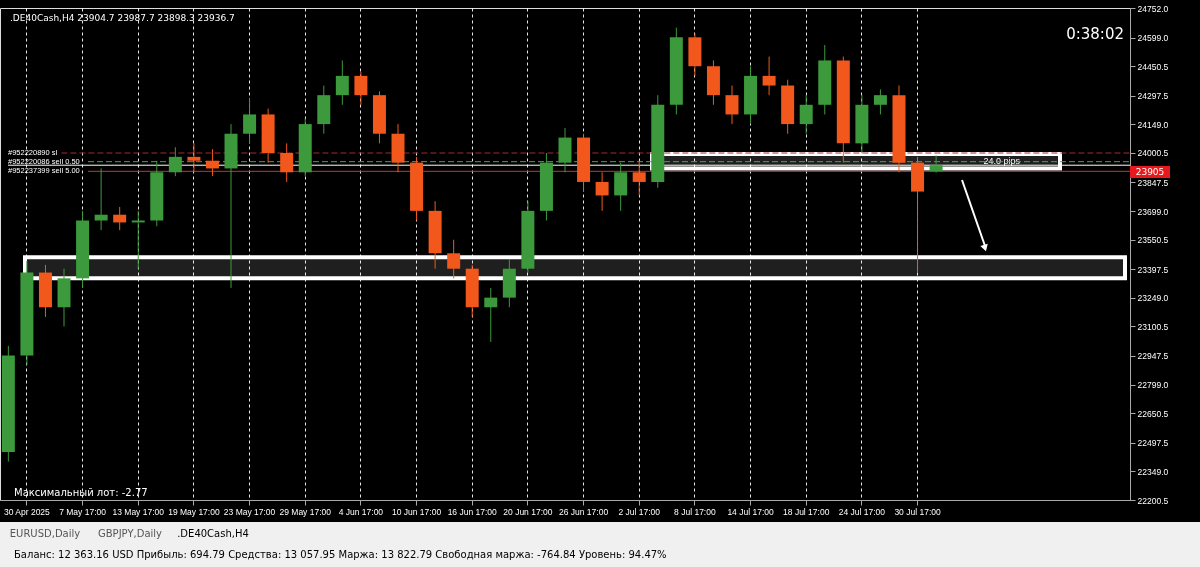 The image size is (1200, 567). Describe the element at coordinates (1153, 269) in the screenshot. I see `y-tick-label: 23397.5` at that location.